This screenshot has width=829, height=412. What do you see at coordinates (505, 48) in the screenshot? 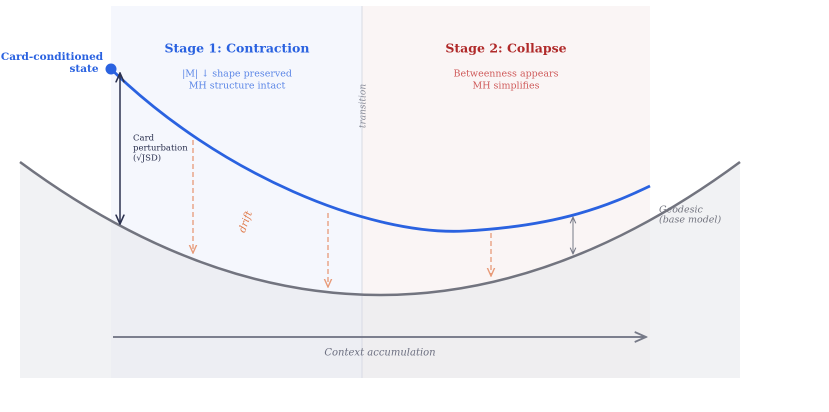
I see `stage-title: Stage 2: Collapse` at bounding box center [505, 48].